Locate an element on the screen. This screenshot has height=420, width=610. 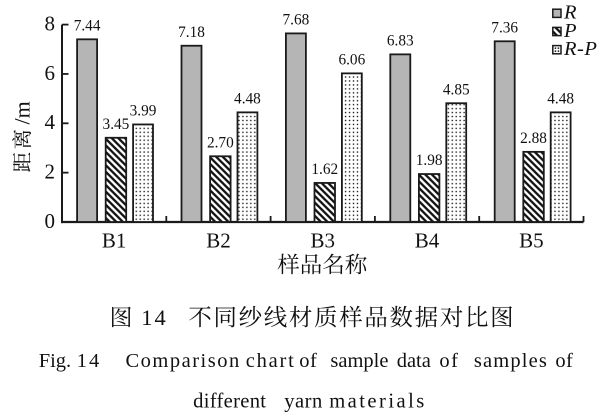
svg-text: 7.44 is located at coordinates (87, 25).